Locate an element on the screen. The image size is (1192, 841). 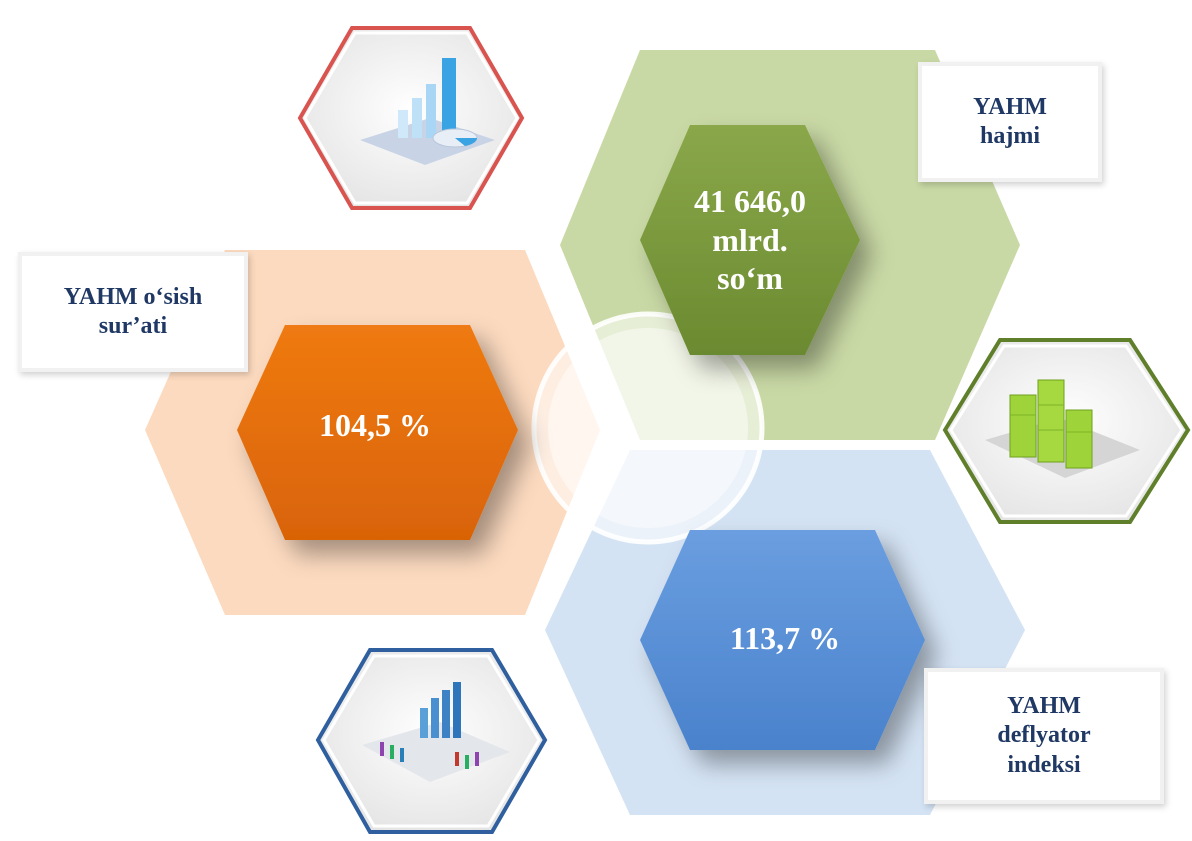
green-bar-chart-icon is located at coordinates (1066, 431).